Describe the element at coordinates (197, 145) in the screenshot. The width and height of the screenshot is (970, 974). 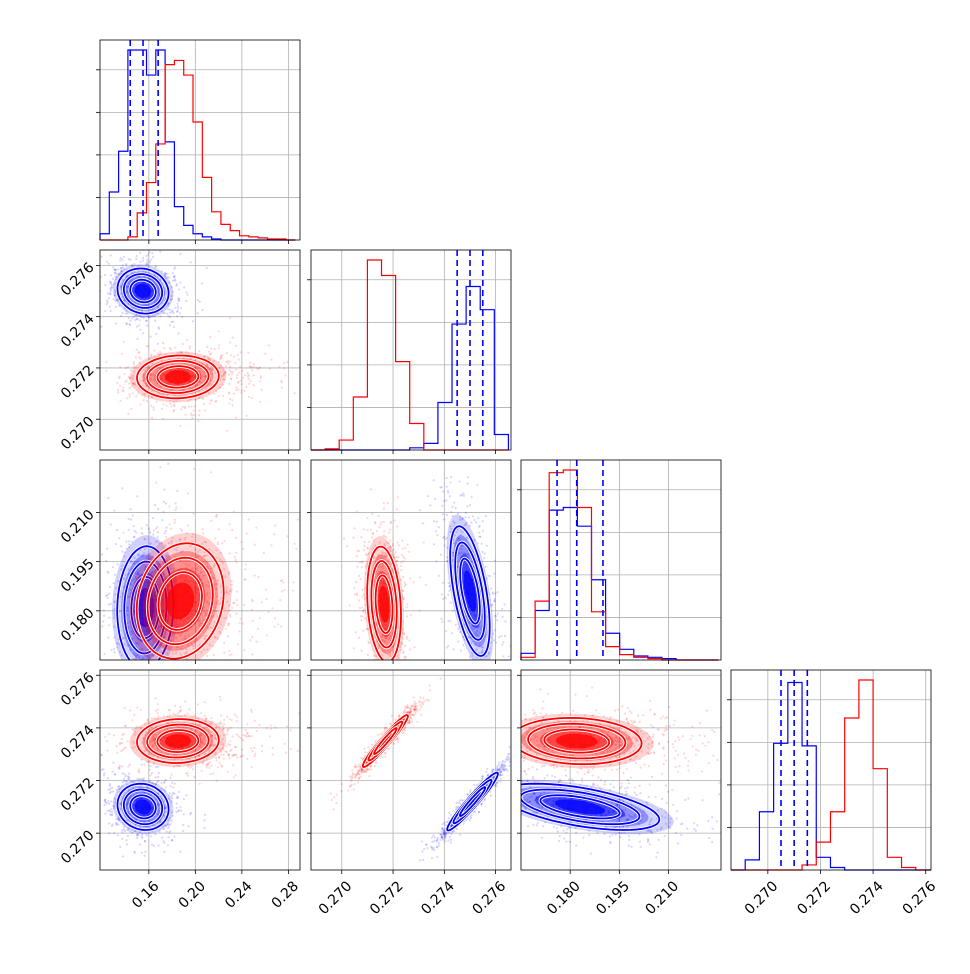
I see `hist-step-blue` at that location.